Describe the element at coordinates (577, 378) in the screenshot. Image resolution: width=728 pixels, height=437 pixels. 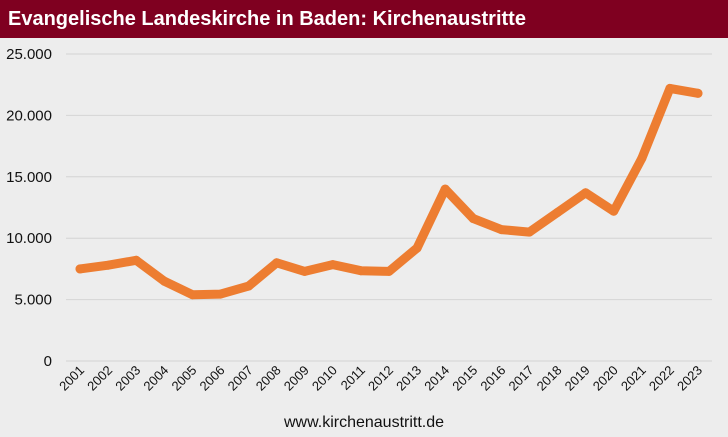
I see `x-tick-label: 2019` at that location.